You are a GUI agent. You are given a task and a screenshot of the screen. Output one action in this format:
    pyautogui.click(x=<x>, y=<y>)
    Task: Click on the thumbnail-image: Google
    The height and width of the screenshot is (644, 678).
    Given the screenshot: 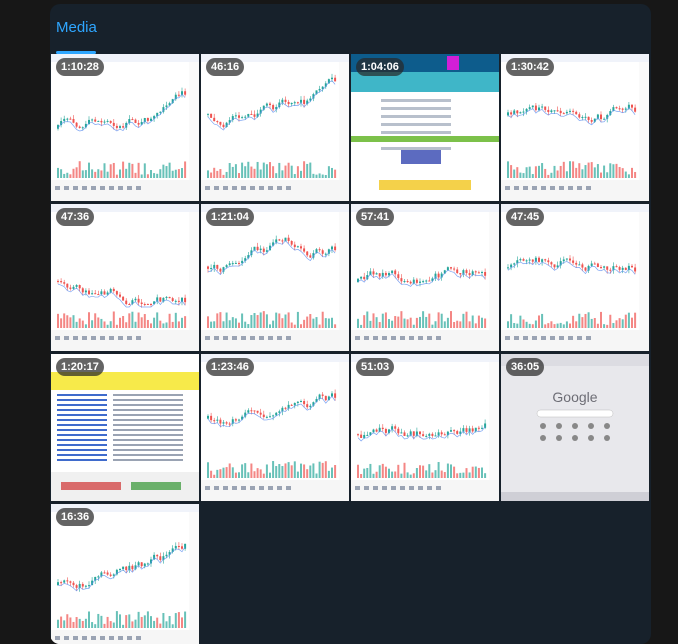 What is the action you would take?
    pyautogui.click(x=575, y=427)
    